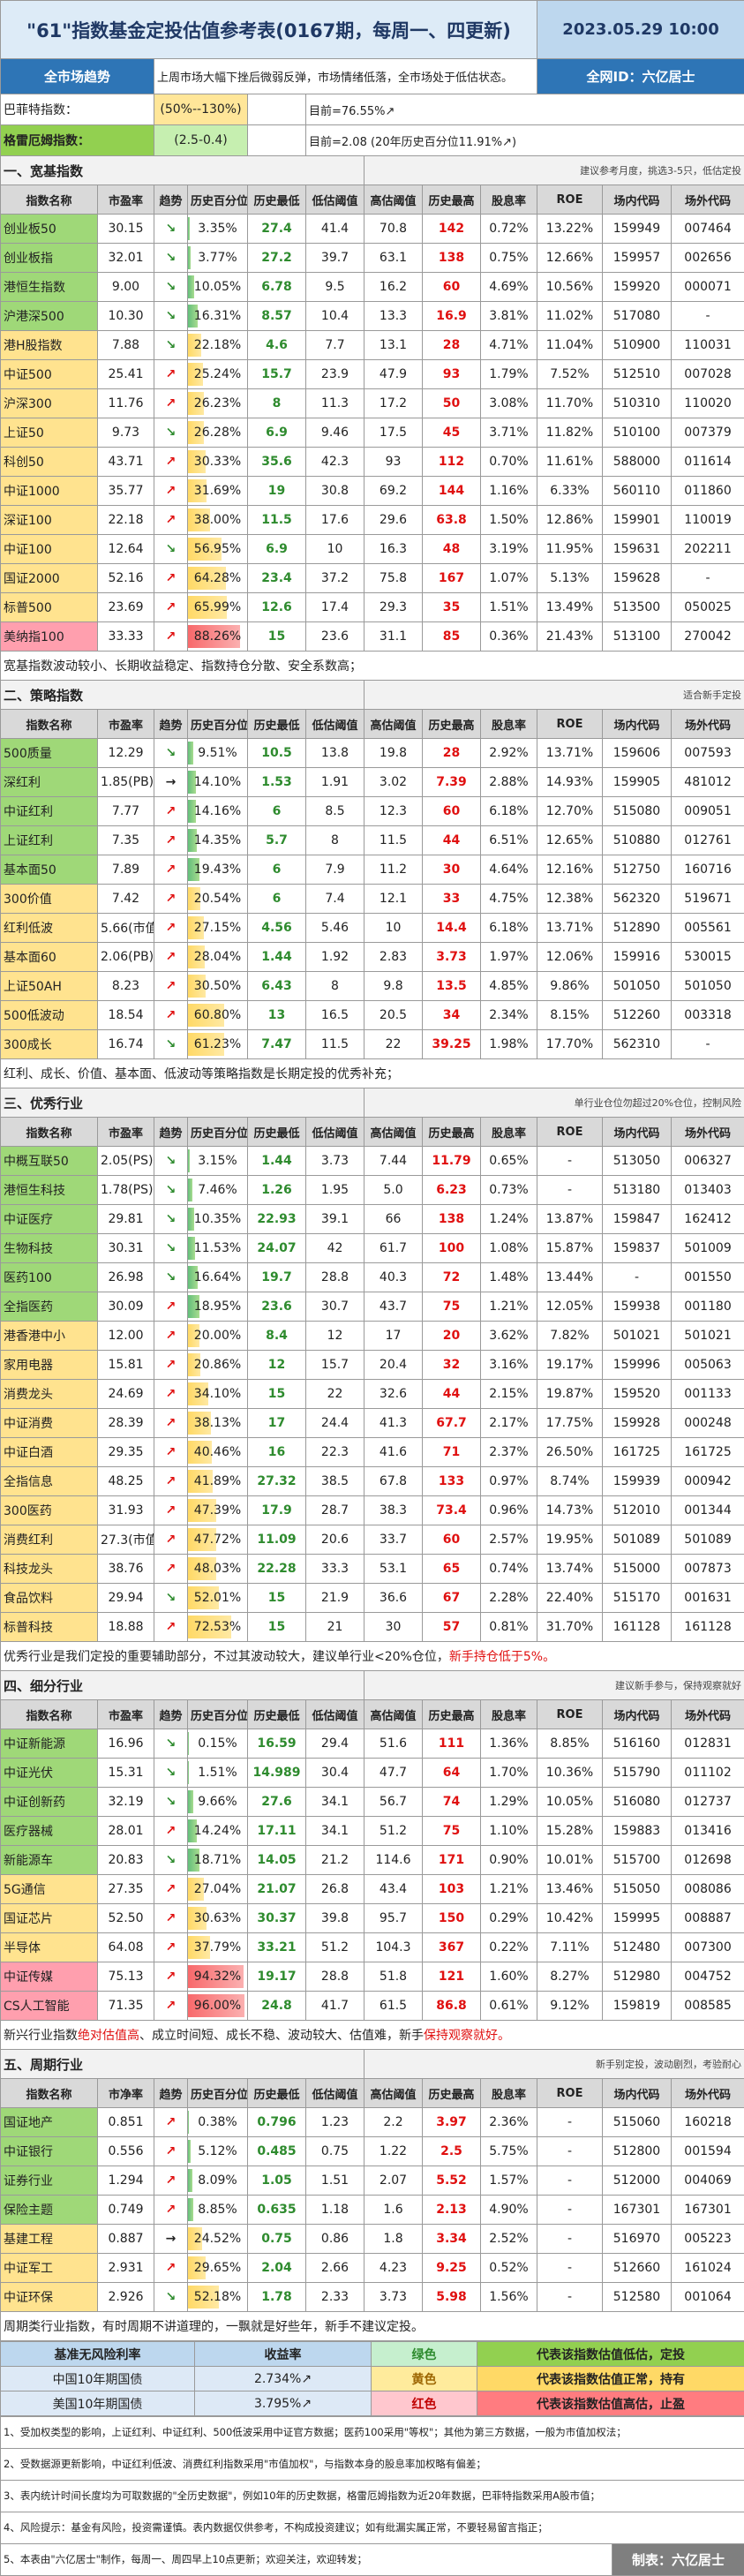 The width and height of the screenshot is (744, 2576). What do you see at coordinates (524, 110) in the screenshot?
I see `buffett-current: 目前=76.55%↗` at bounding box center [524, 110].